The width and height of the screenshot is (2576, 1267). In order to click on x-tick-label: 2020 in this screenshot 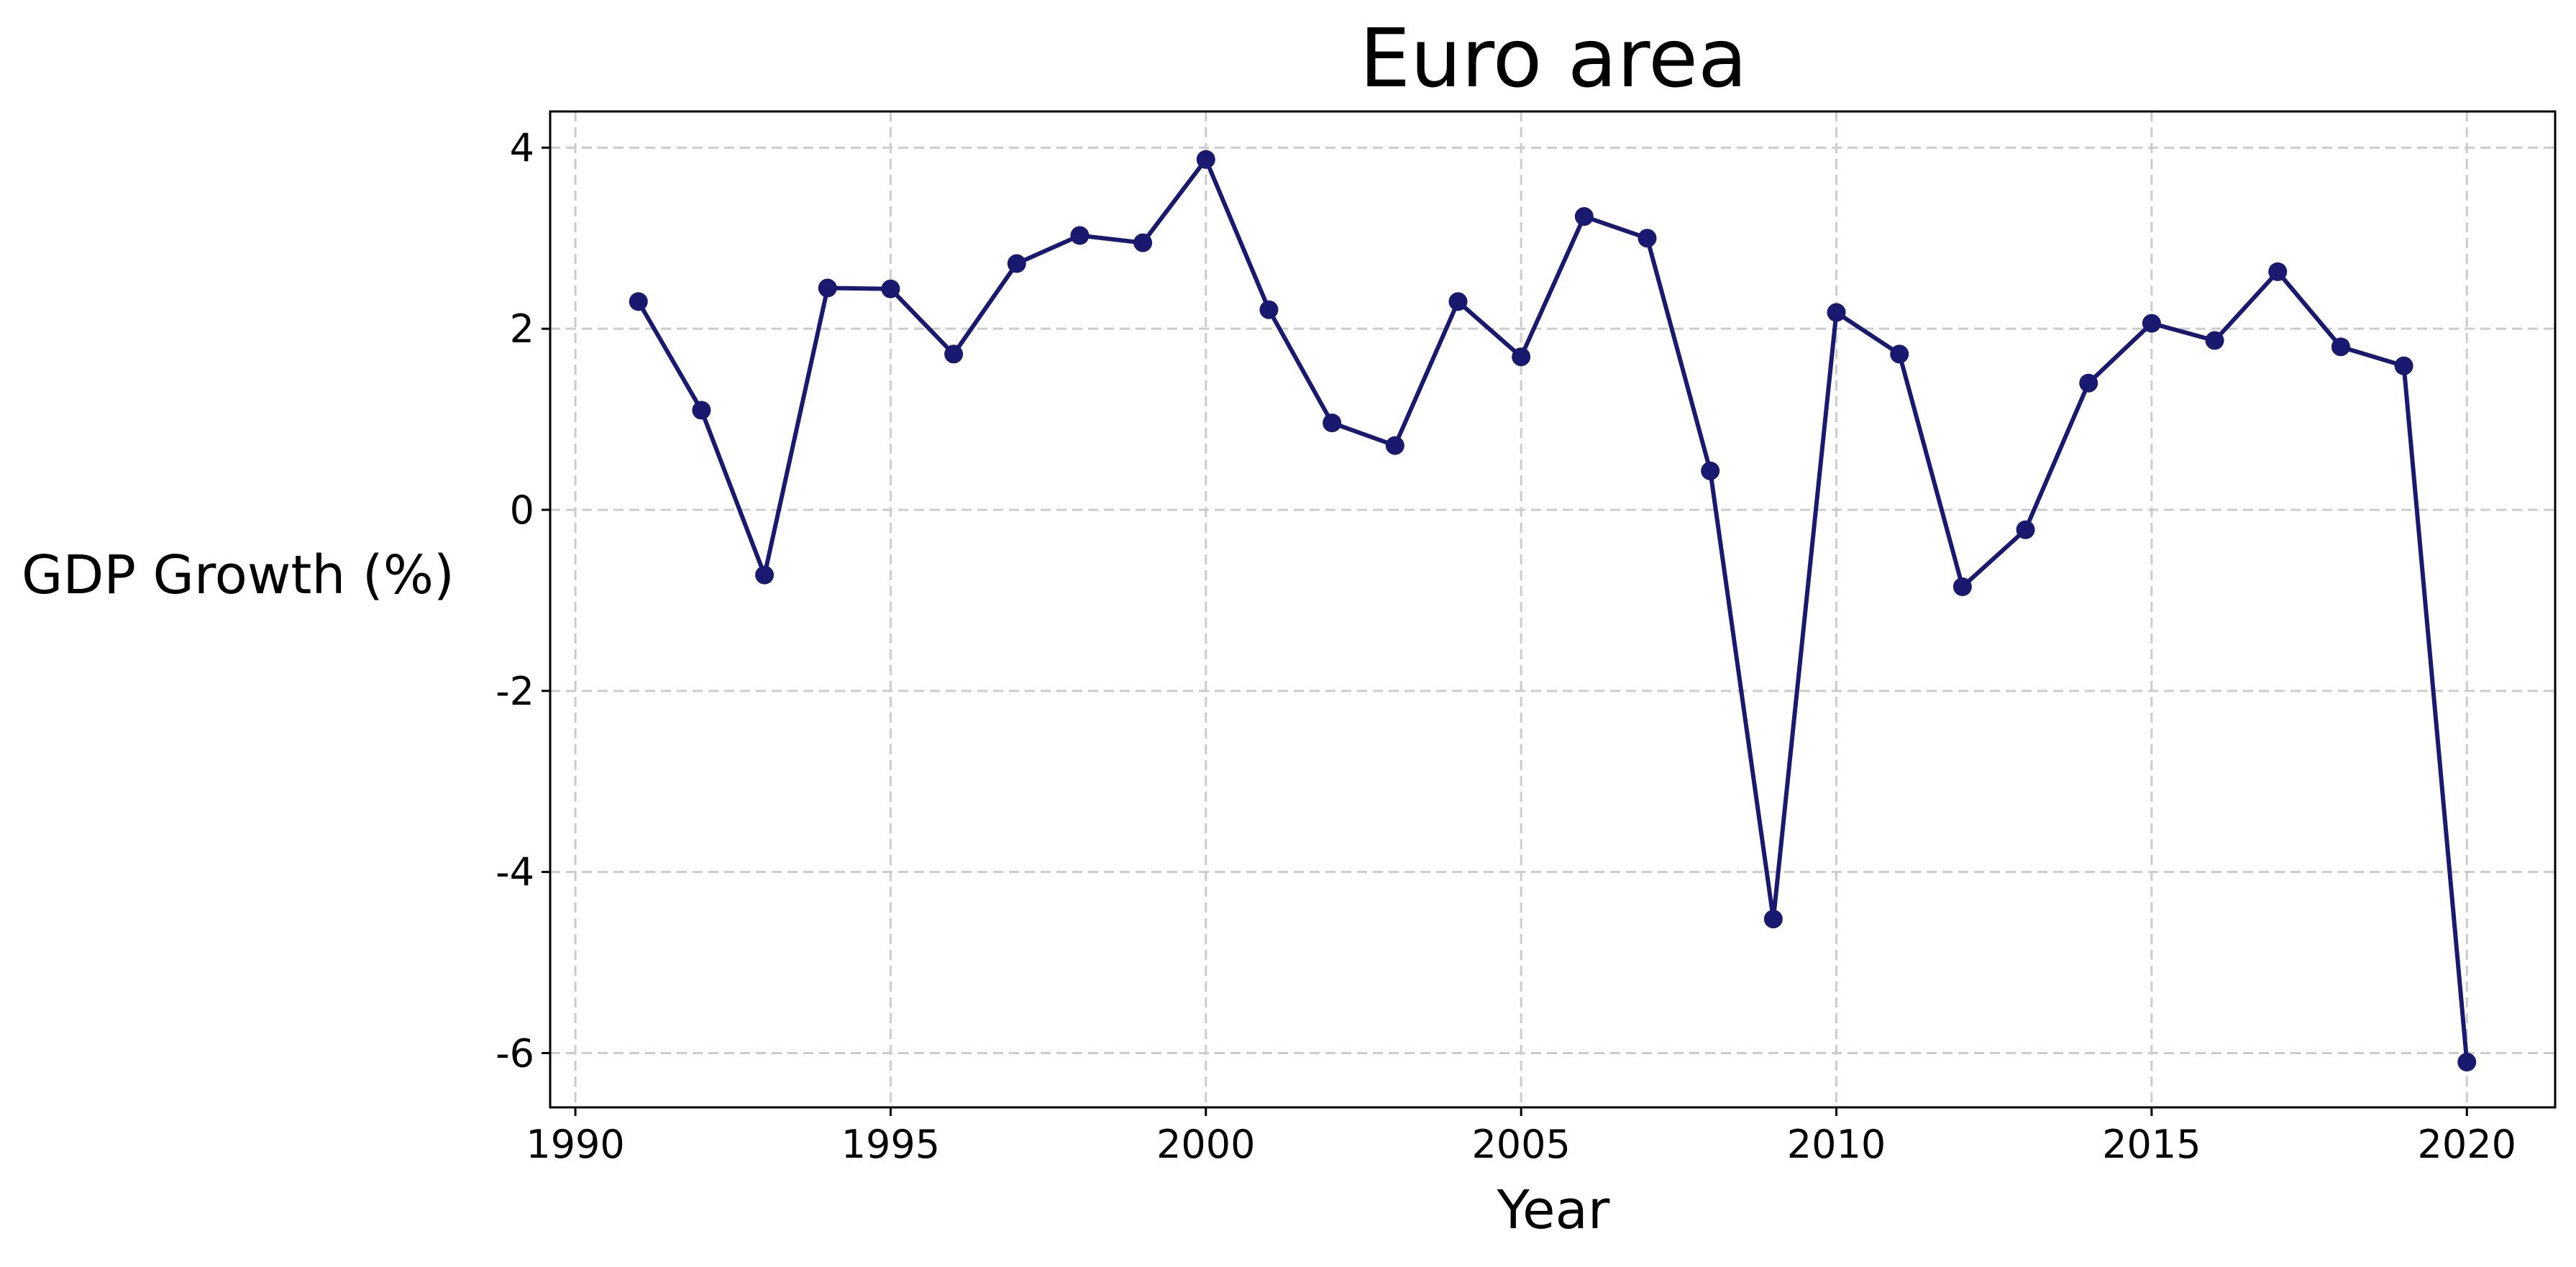, I will do `click(2467, 1144)`.